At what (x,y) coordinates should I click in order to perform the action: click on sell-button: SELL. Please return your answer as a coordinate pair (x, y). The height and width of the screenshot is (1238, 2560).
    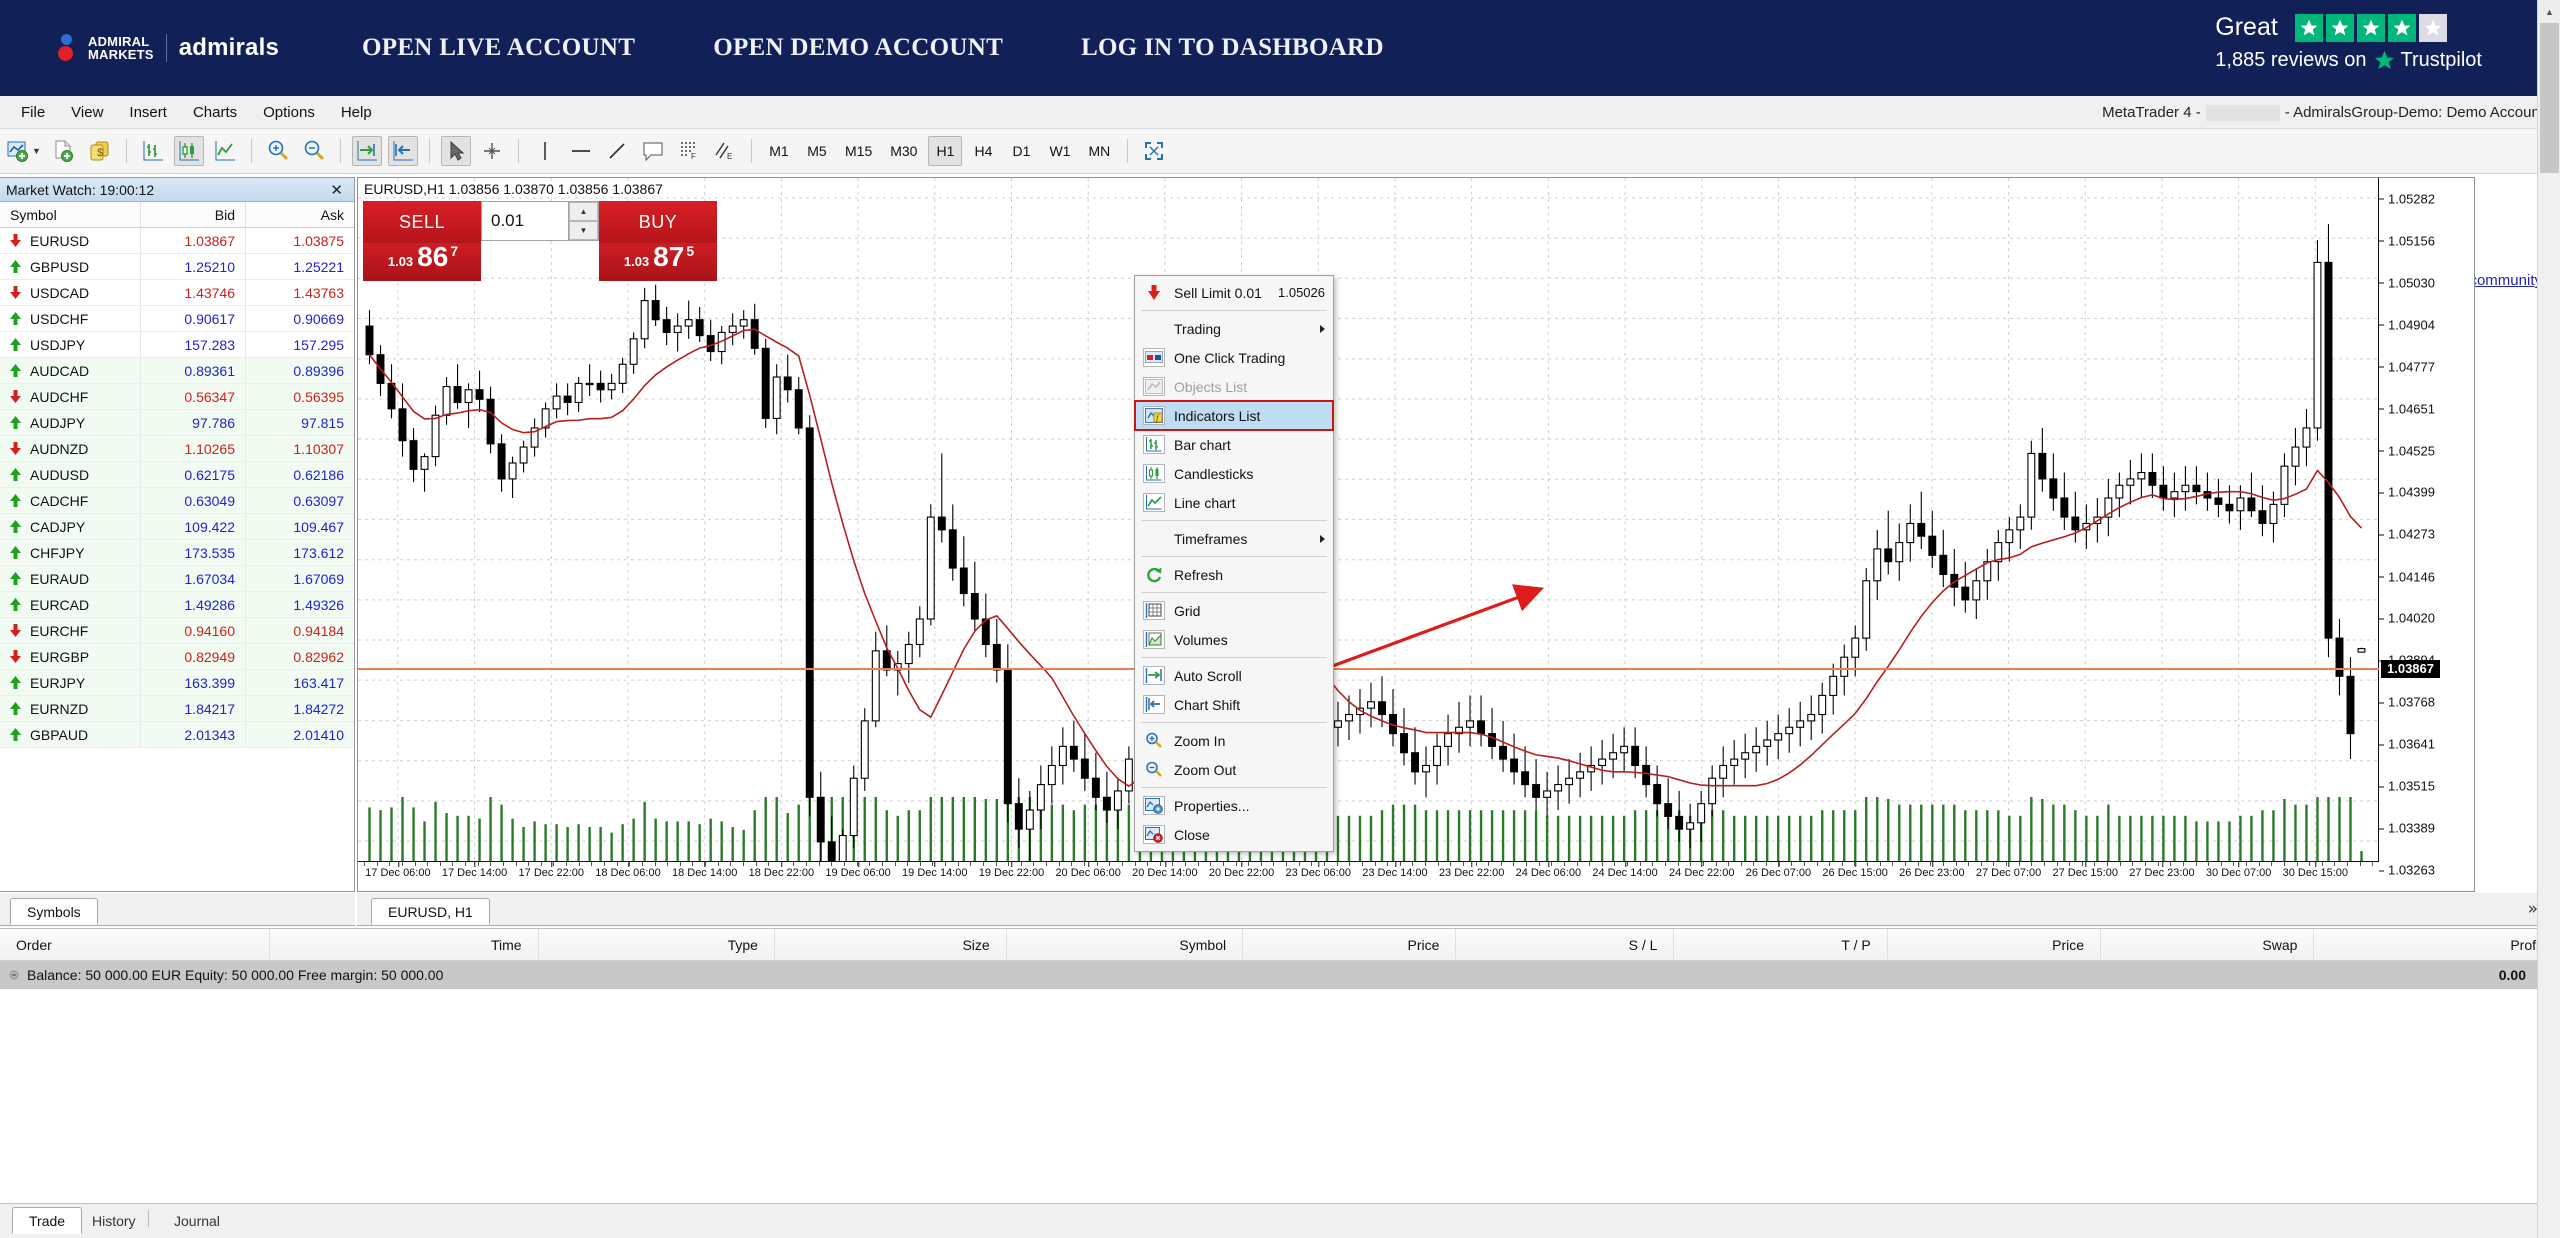
    Looking at the image, I should click on (422, 222).